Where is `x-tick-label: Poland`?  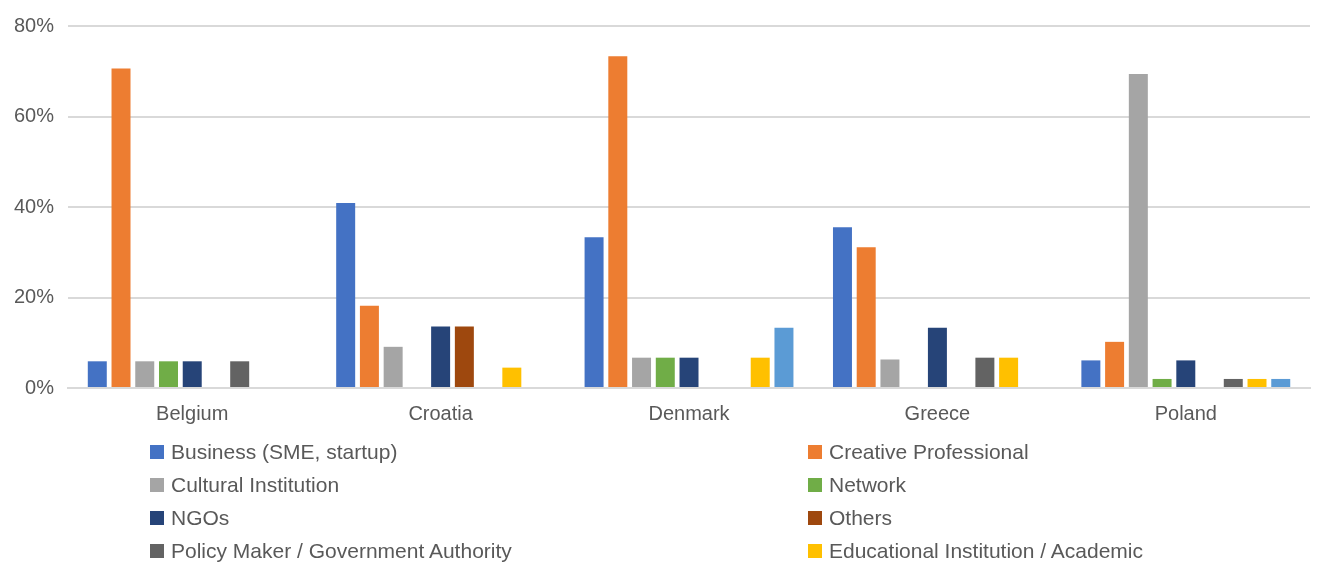
x-tick-label: Poland is located at coordinates (1185, 412).